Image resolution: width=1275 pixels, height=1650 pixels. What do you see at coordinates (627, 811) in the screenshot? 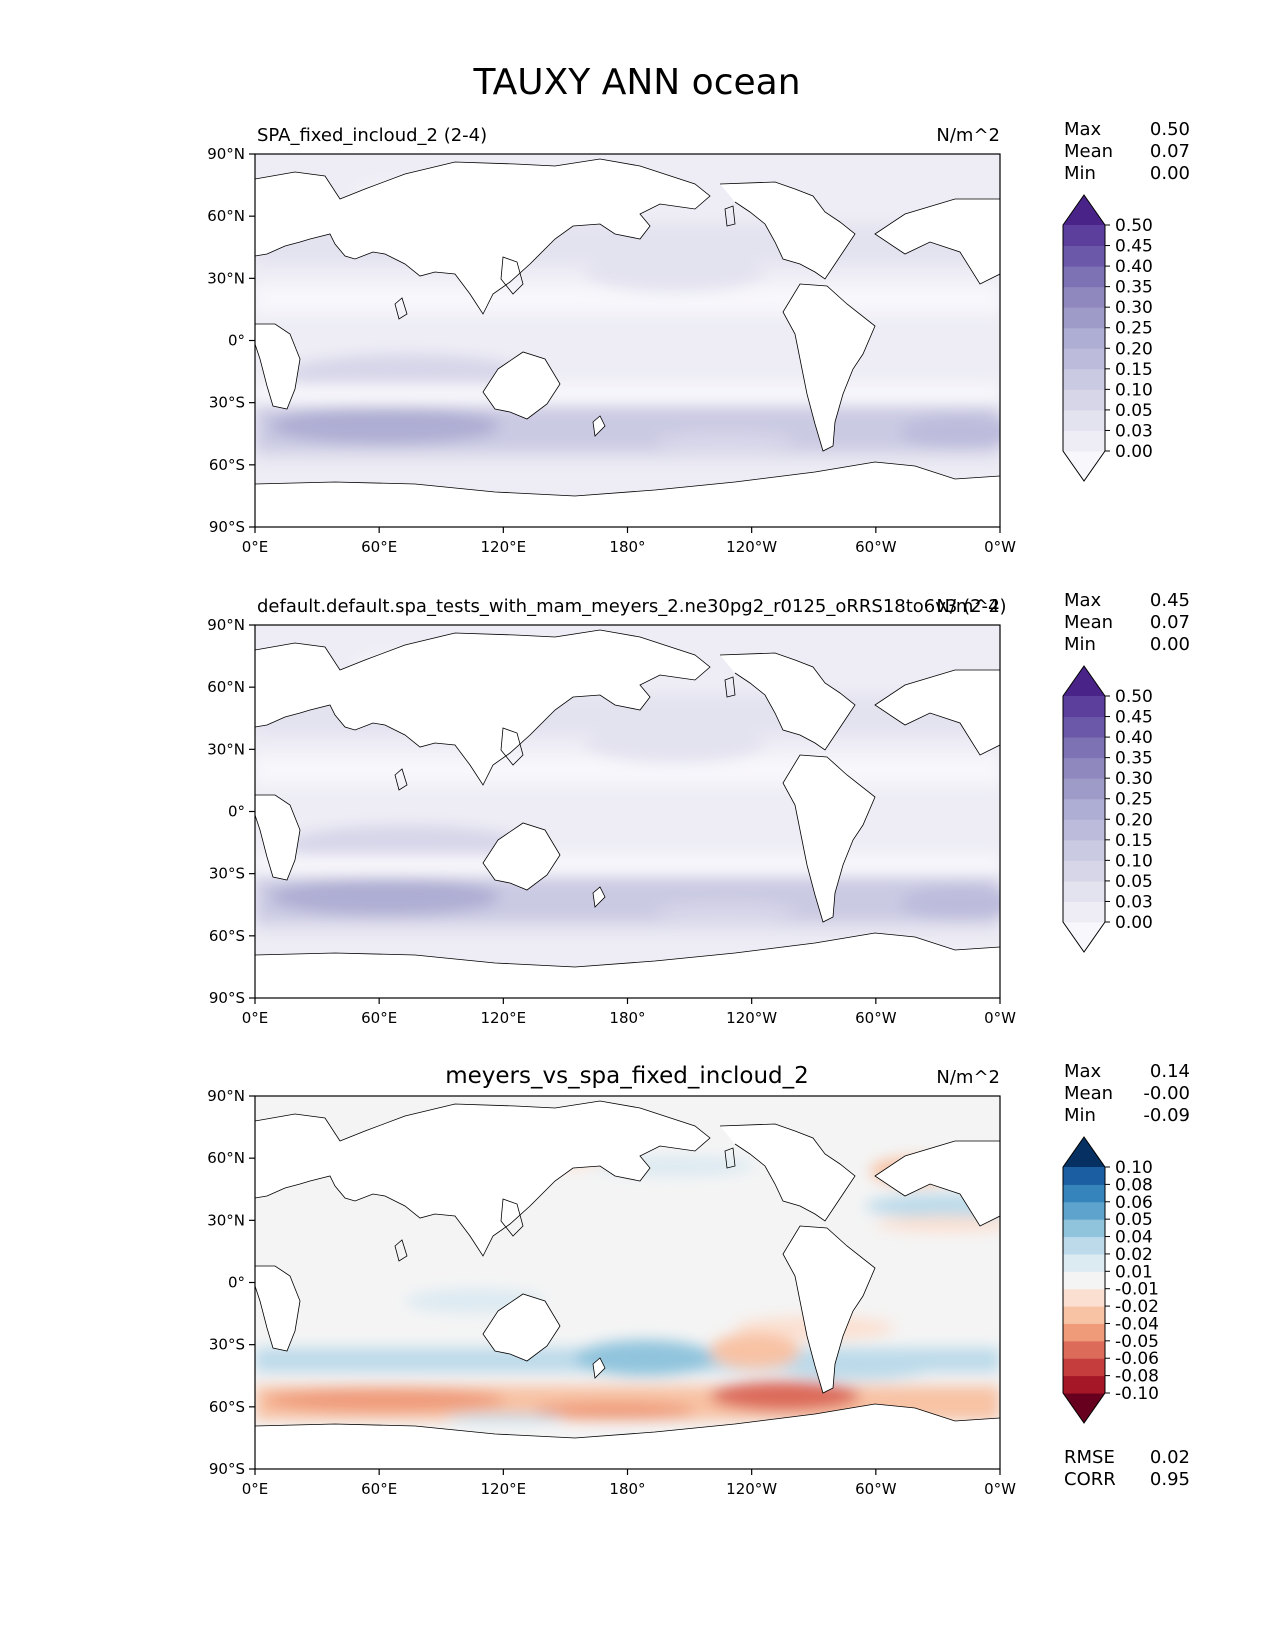
I see `panel-reference-map` at bounding box center [627, 811].